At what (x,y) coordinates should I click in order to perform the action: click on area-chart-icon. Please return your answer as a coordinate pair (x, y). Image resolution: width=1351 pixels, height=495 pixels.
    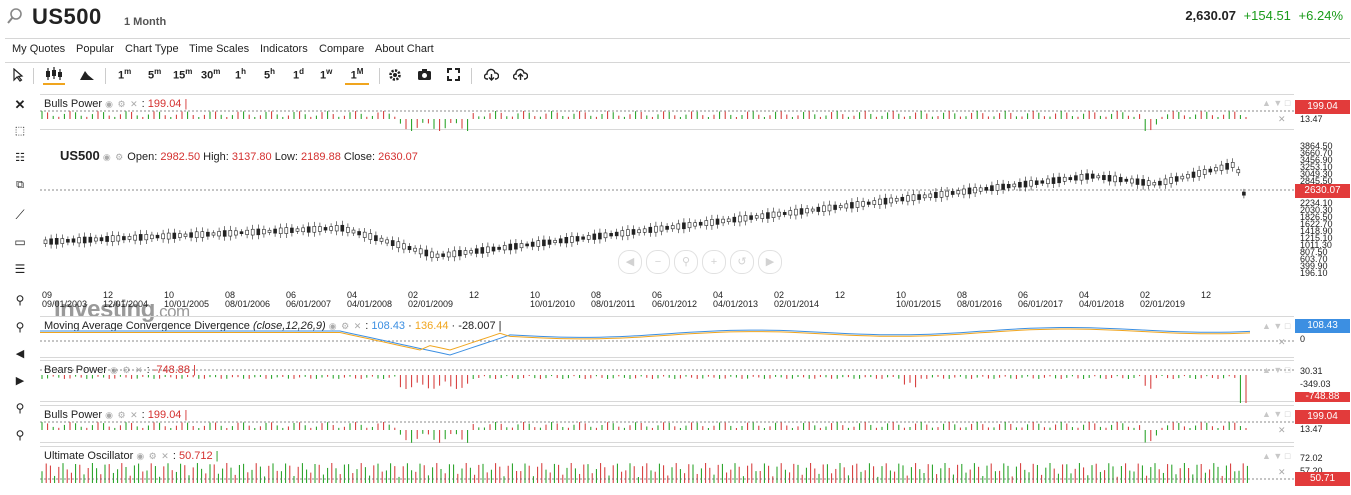
    Looking at the image, I should click on (87, 74).